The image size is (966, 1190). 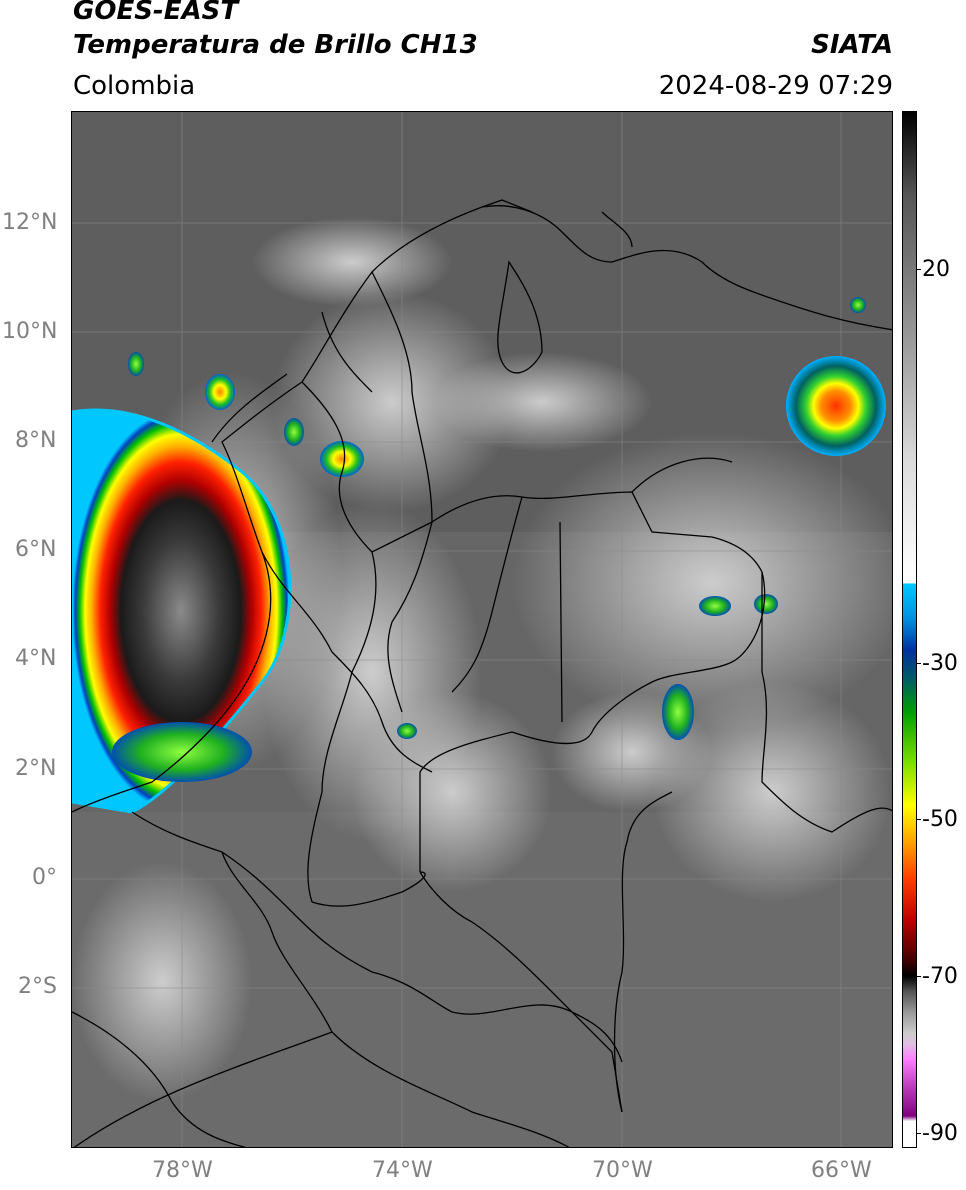 What do you see at coordinates (937, 819) in the screenshot?
I see `colorbar-label: -50` at bounding box center [937, 819].